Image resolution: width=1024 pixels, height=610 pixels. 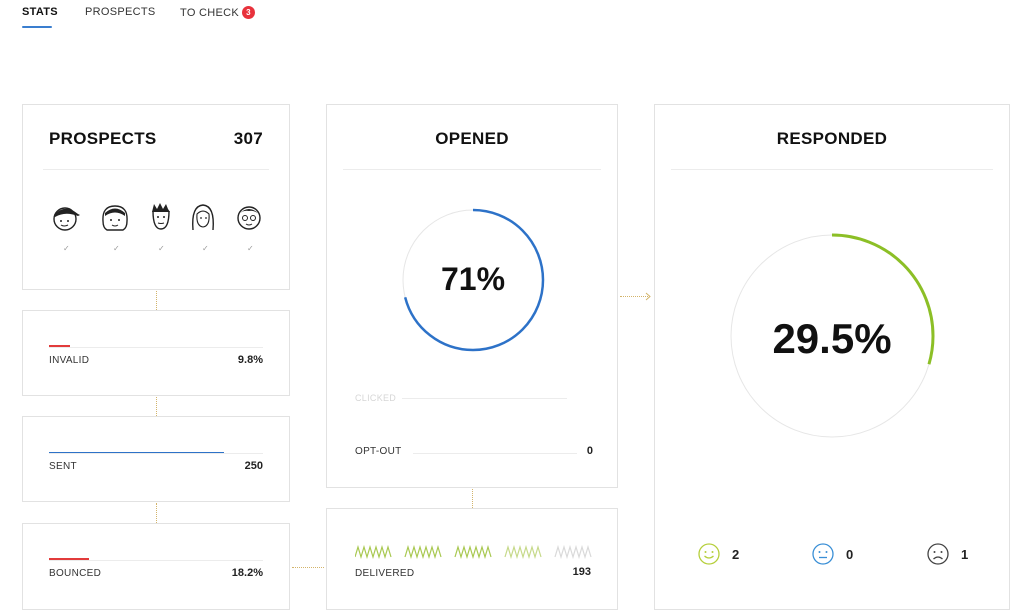 I want to click on tab-stats: STATS, so click(x=40, y=12).